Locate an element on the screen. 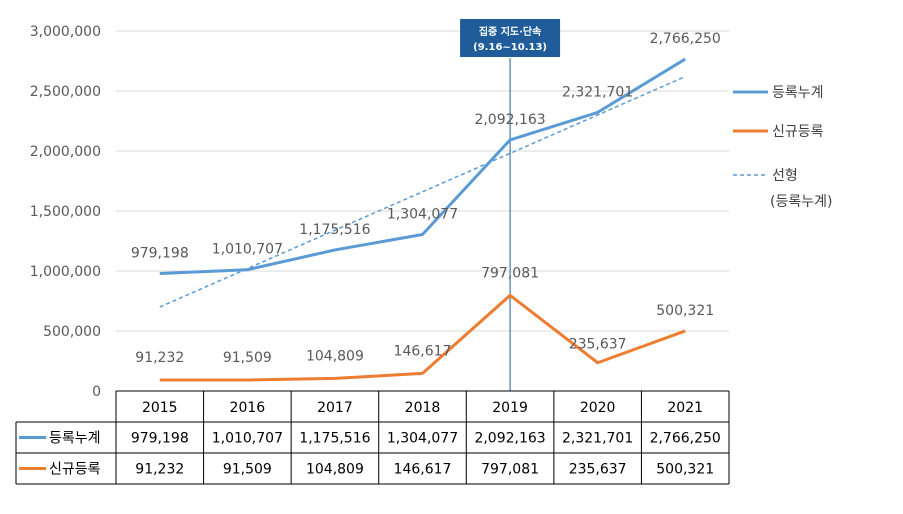 This screenshot has height=514, width=903. y-tick-label: 0 is located at coordinates (96, 392).